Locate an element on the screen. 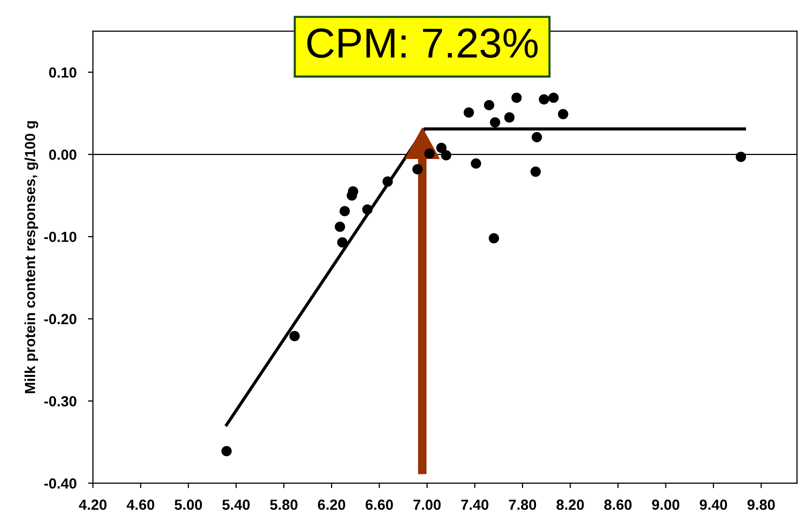 This screenshot has width=801, height=519. y-axis-title: Milk protein content responses, g/100 g is located at coordinates (31, 257).